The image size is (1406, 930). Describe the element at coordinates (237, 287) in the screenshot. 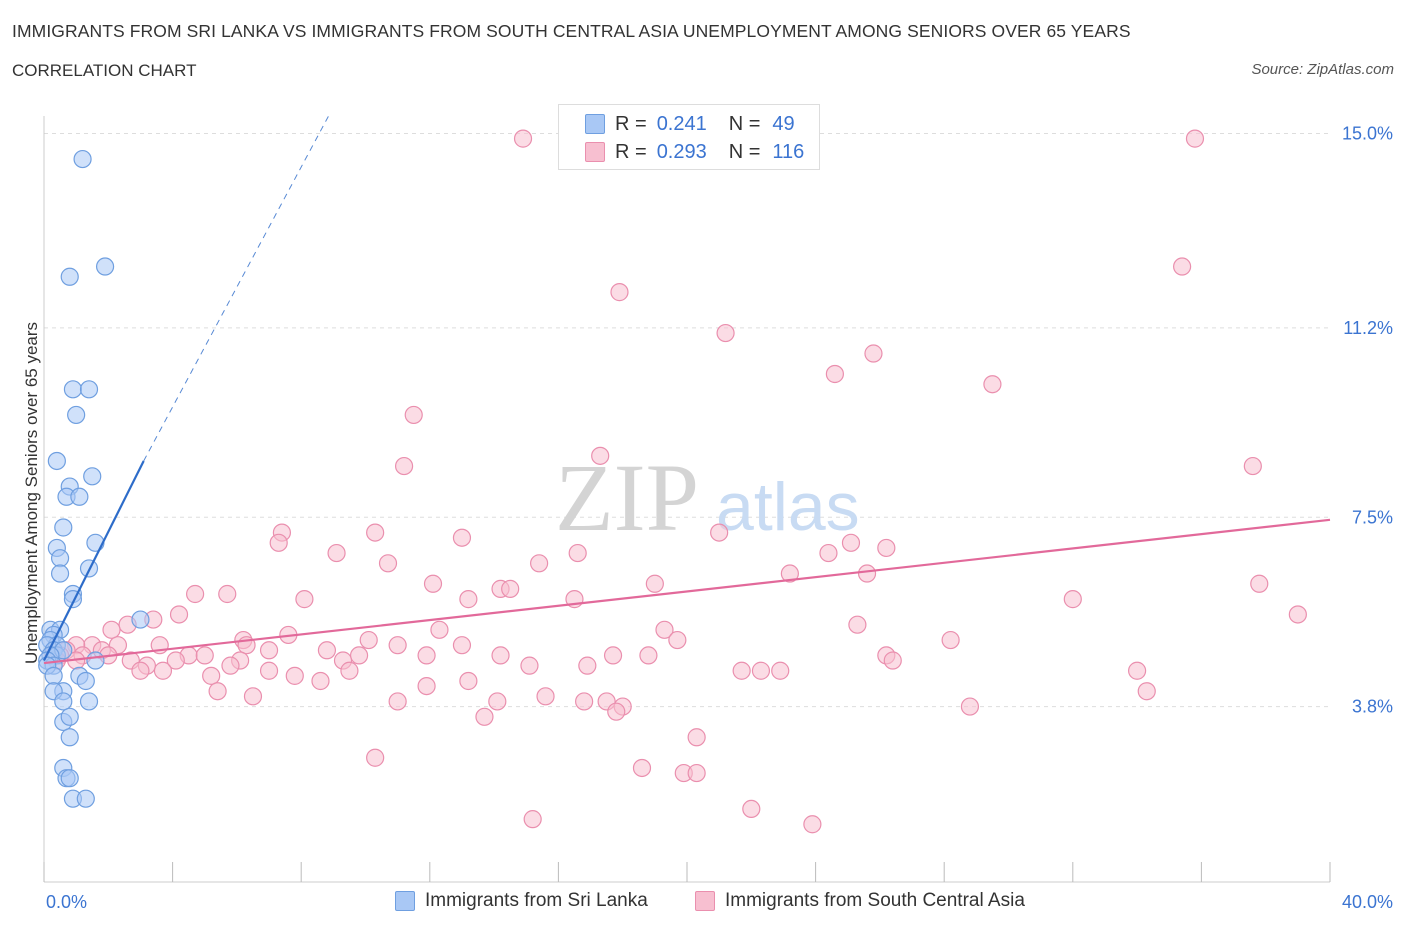

I see `trendline-sri-lanka-extension` at that location.